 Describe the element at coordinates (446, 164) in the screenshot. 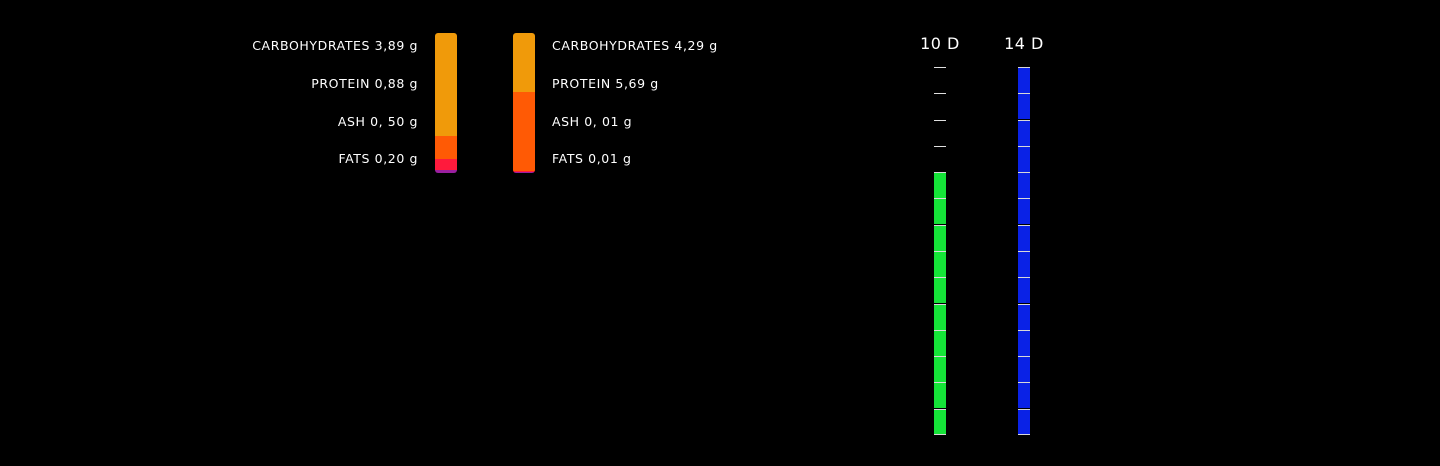

I see `left-segment-ash` at that location.